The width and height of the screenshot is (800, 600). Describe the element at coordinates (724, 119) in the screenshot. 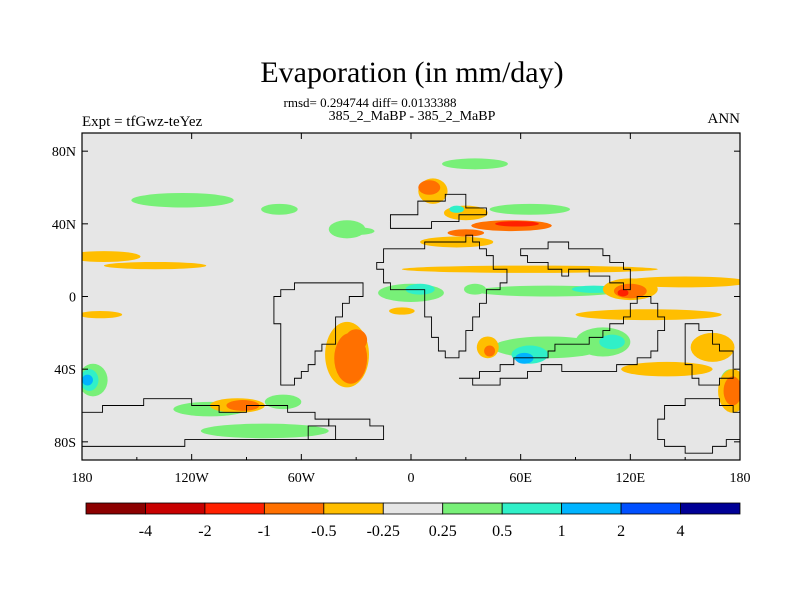

I see `right-label: ANN` at that location.